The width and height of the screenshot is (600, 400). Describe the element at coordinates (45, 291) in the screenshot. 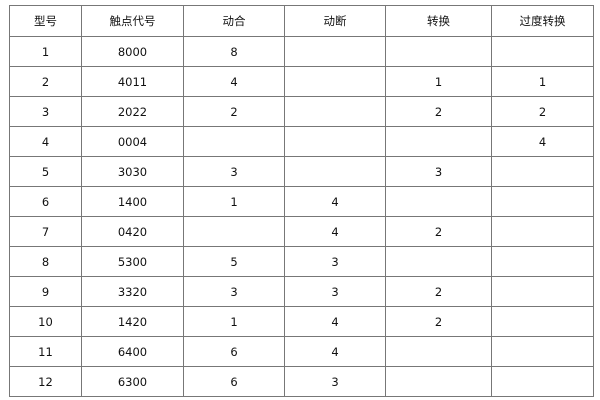

I see `cell-model: 9` at that location.